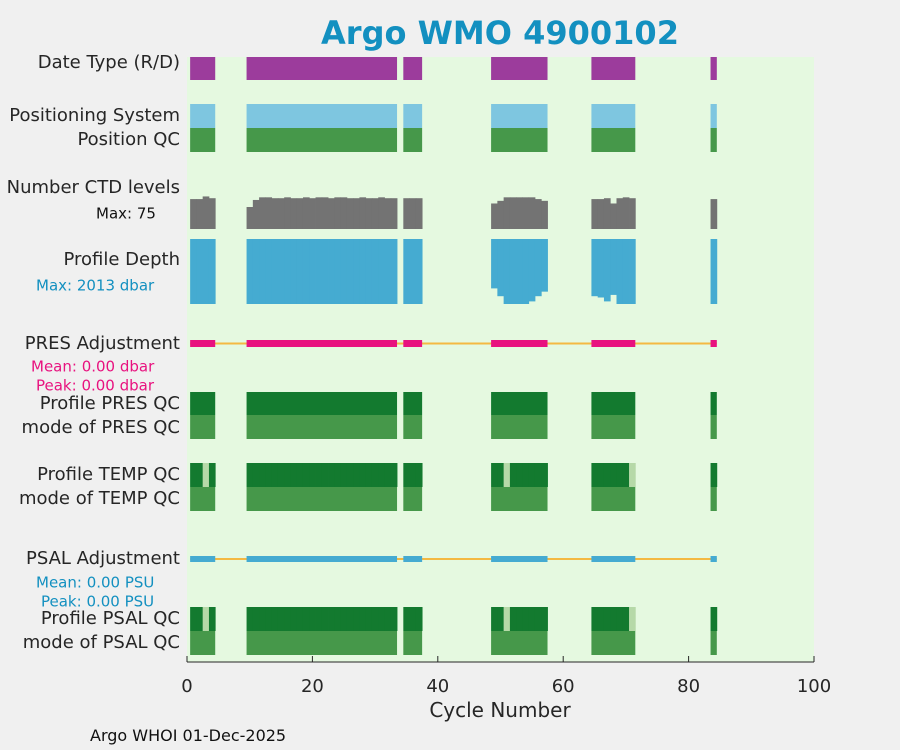 Image resolution: width=900 pixels, height=750 pixels. What do you see at coordinates (126, 214) in the screenshot?
I see `ctd-max-label: Max: 75` at bounding box center [126, 214].